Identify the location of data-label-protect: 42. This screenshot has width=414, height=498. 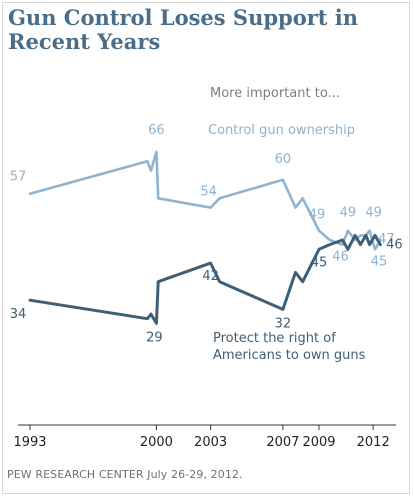
(210, 276).